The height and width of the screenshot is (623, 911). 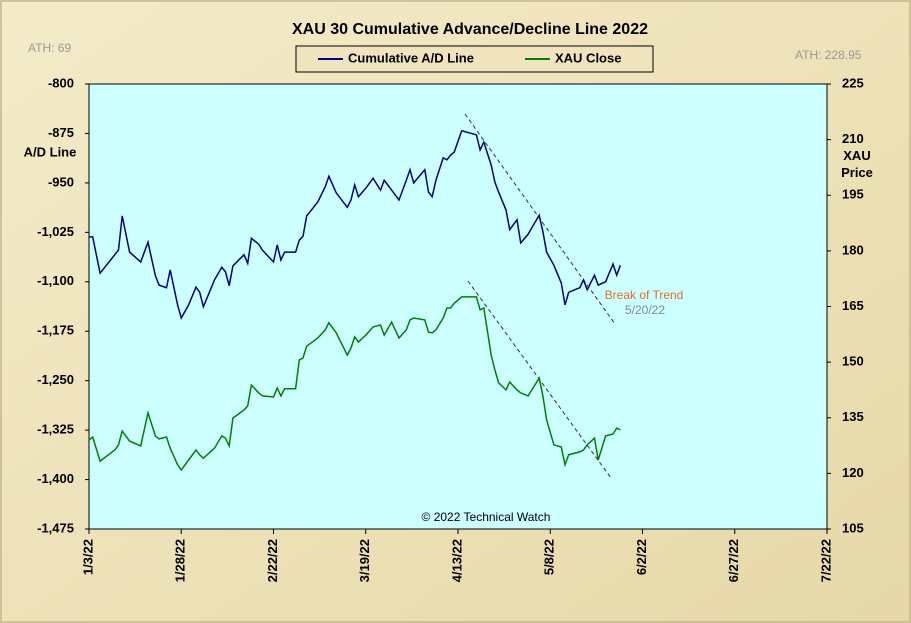 I want to click on y2-tick-label: 120, so click(x=853, y=472).